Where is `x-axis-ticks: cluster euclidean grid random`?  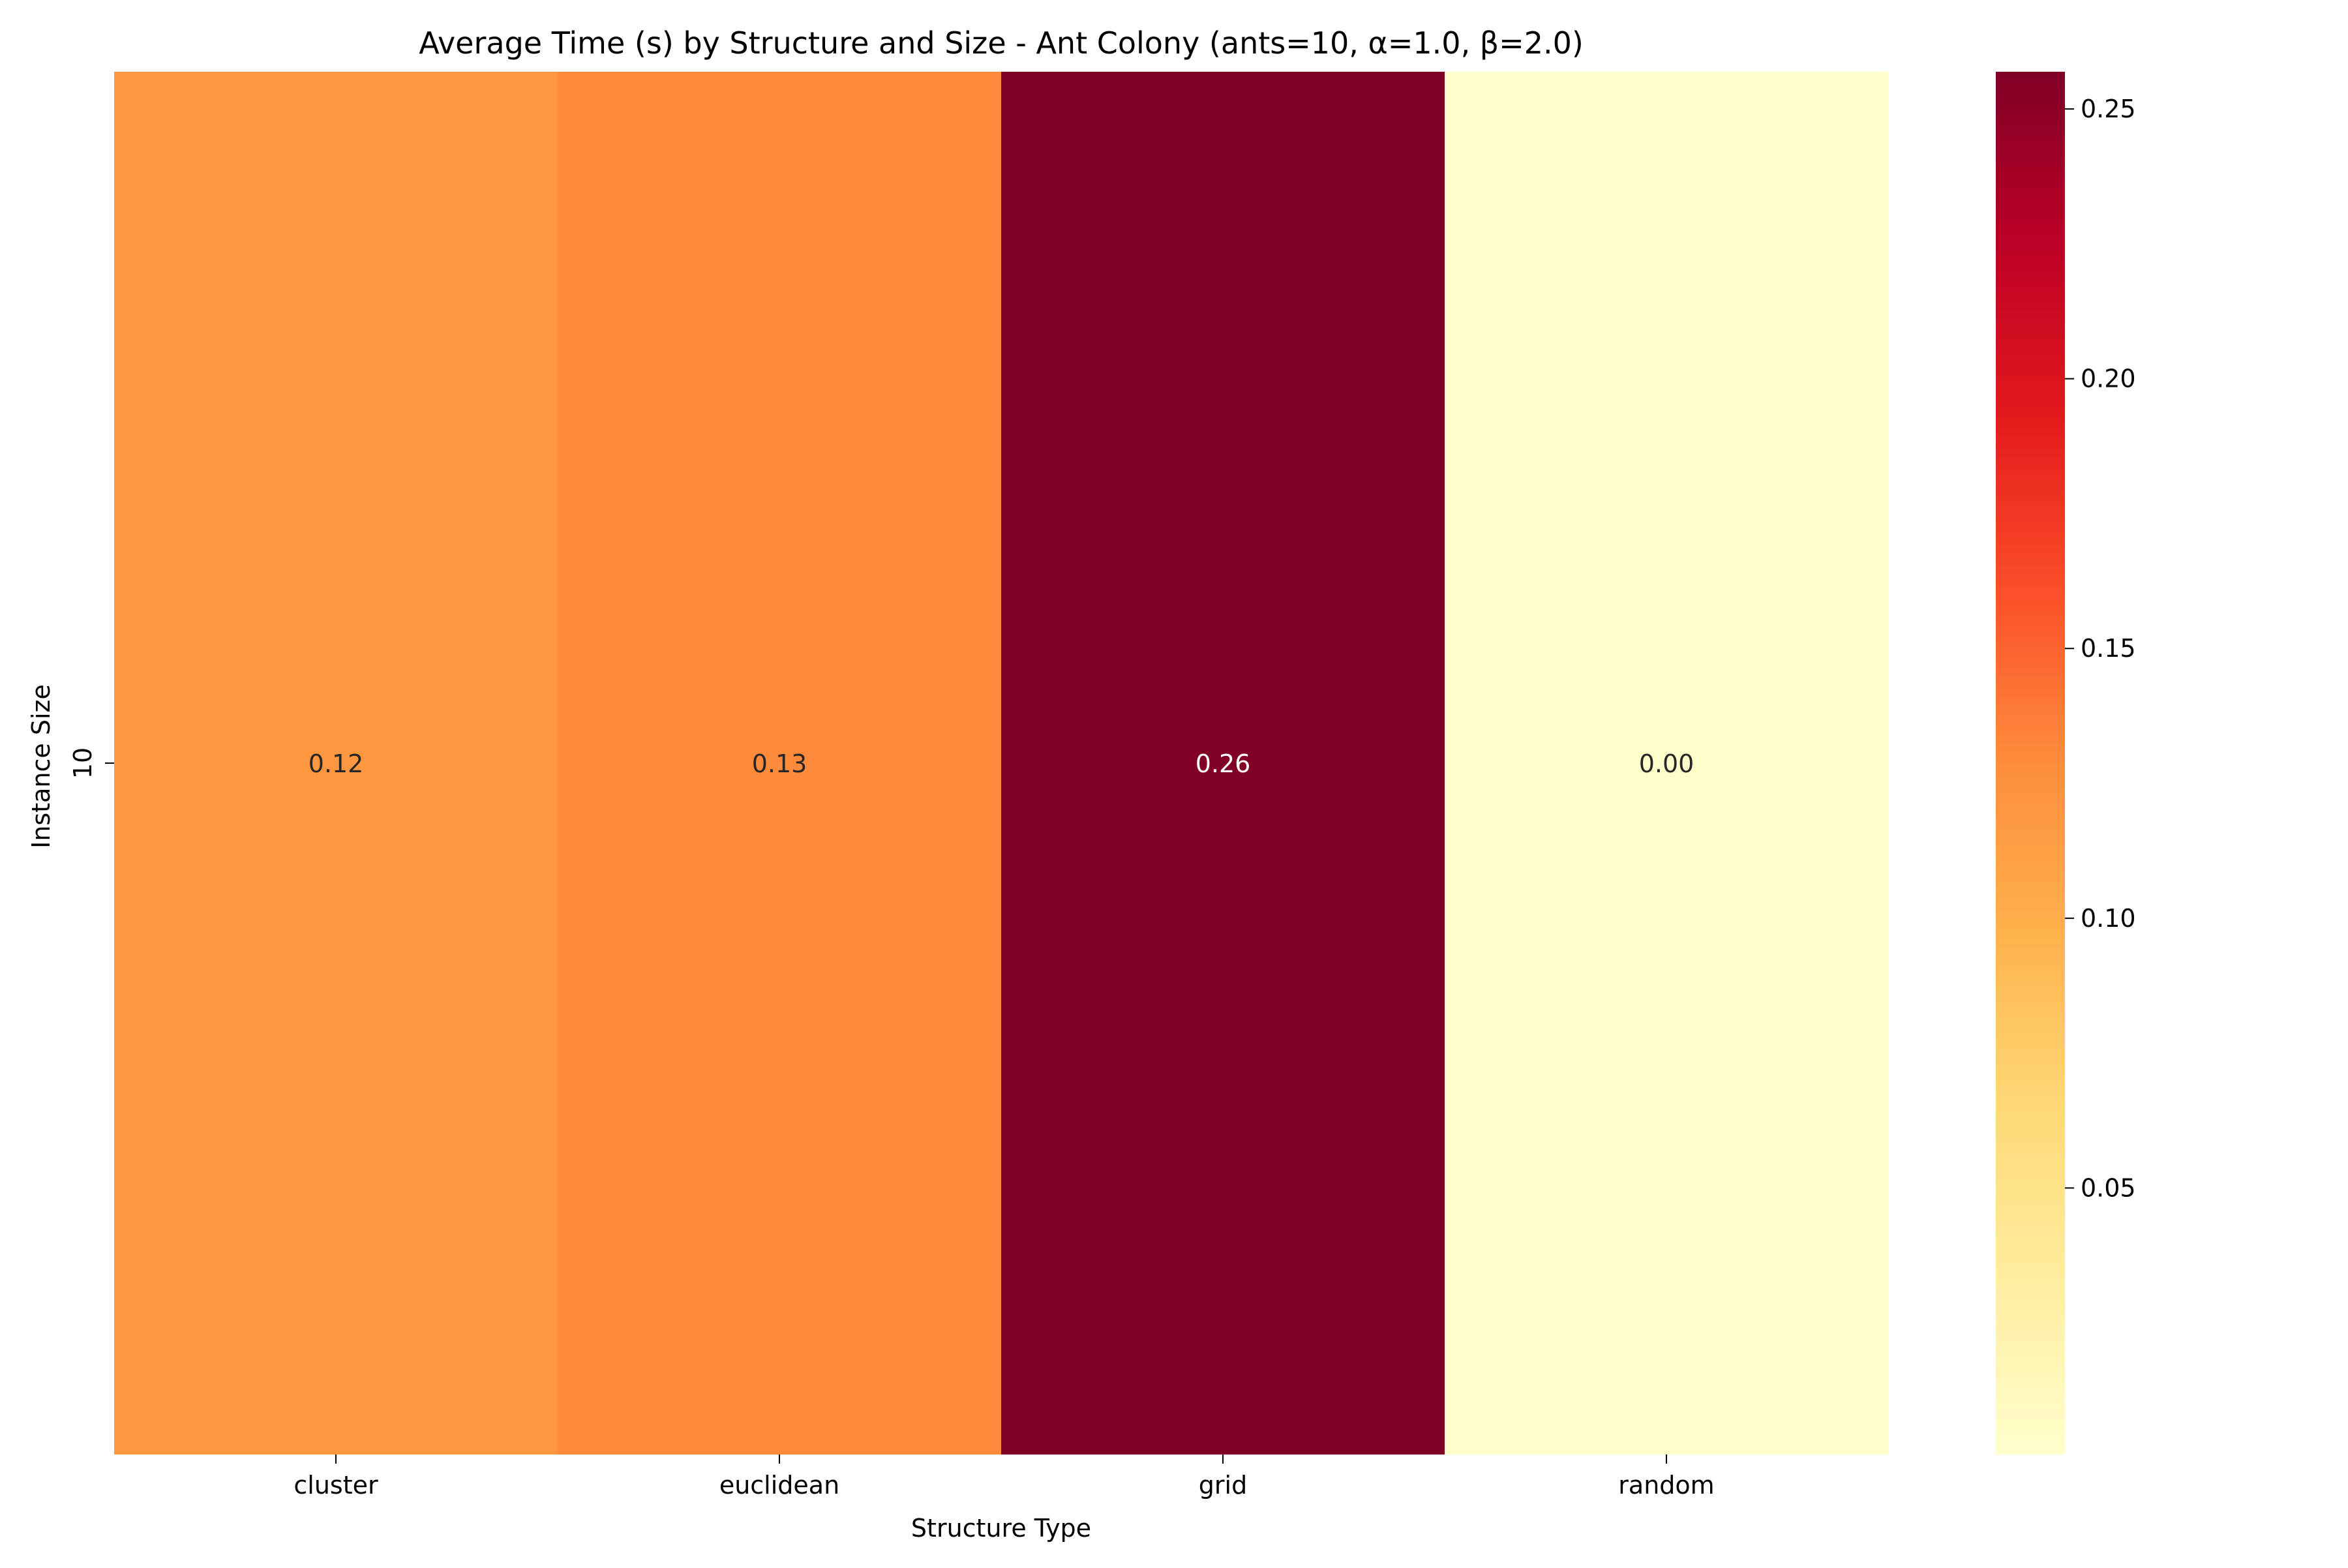 x-axis-ticks: cluster euclidean grid random is located at coordinates (1005, 1477).